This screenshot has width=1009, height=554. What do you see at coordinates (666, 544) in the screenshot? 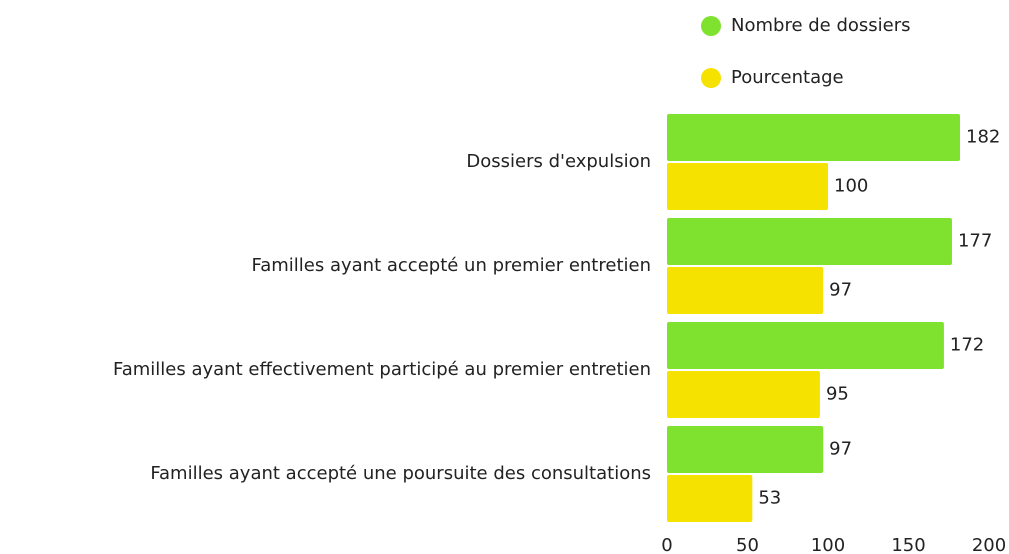
I see `x-tick-label: 0` at bounding box center [666, 544].